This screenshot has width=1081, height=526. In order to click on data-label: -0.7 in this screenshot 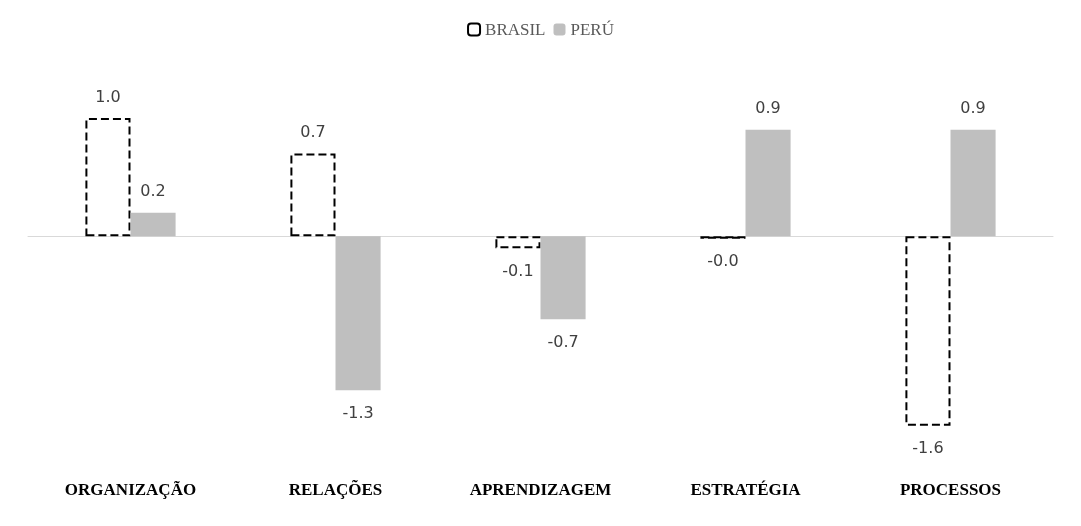, I will do `click(563, 341)`.